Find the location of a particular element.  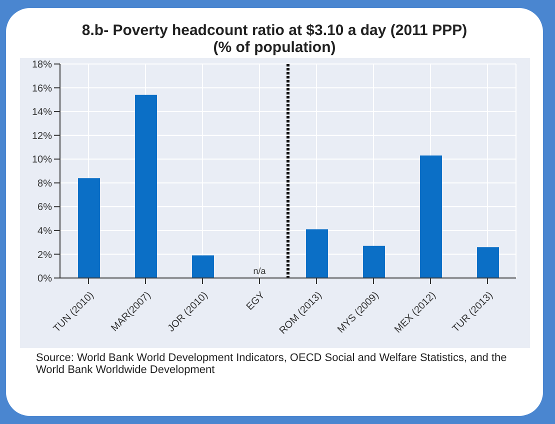

chart-subtitle: (% of population) is located at coordinates (274, 47).